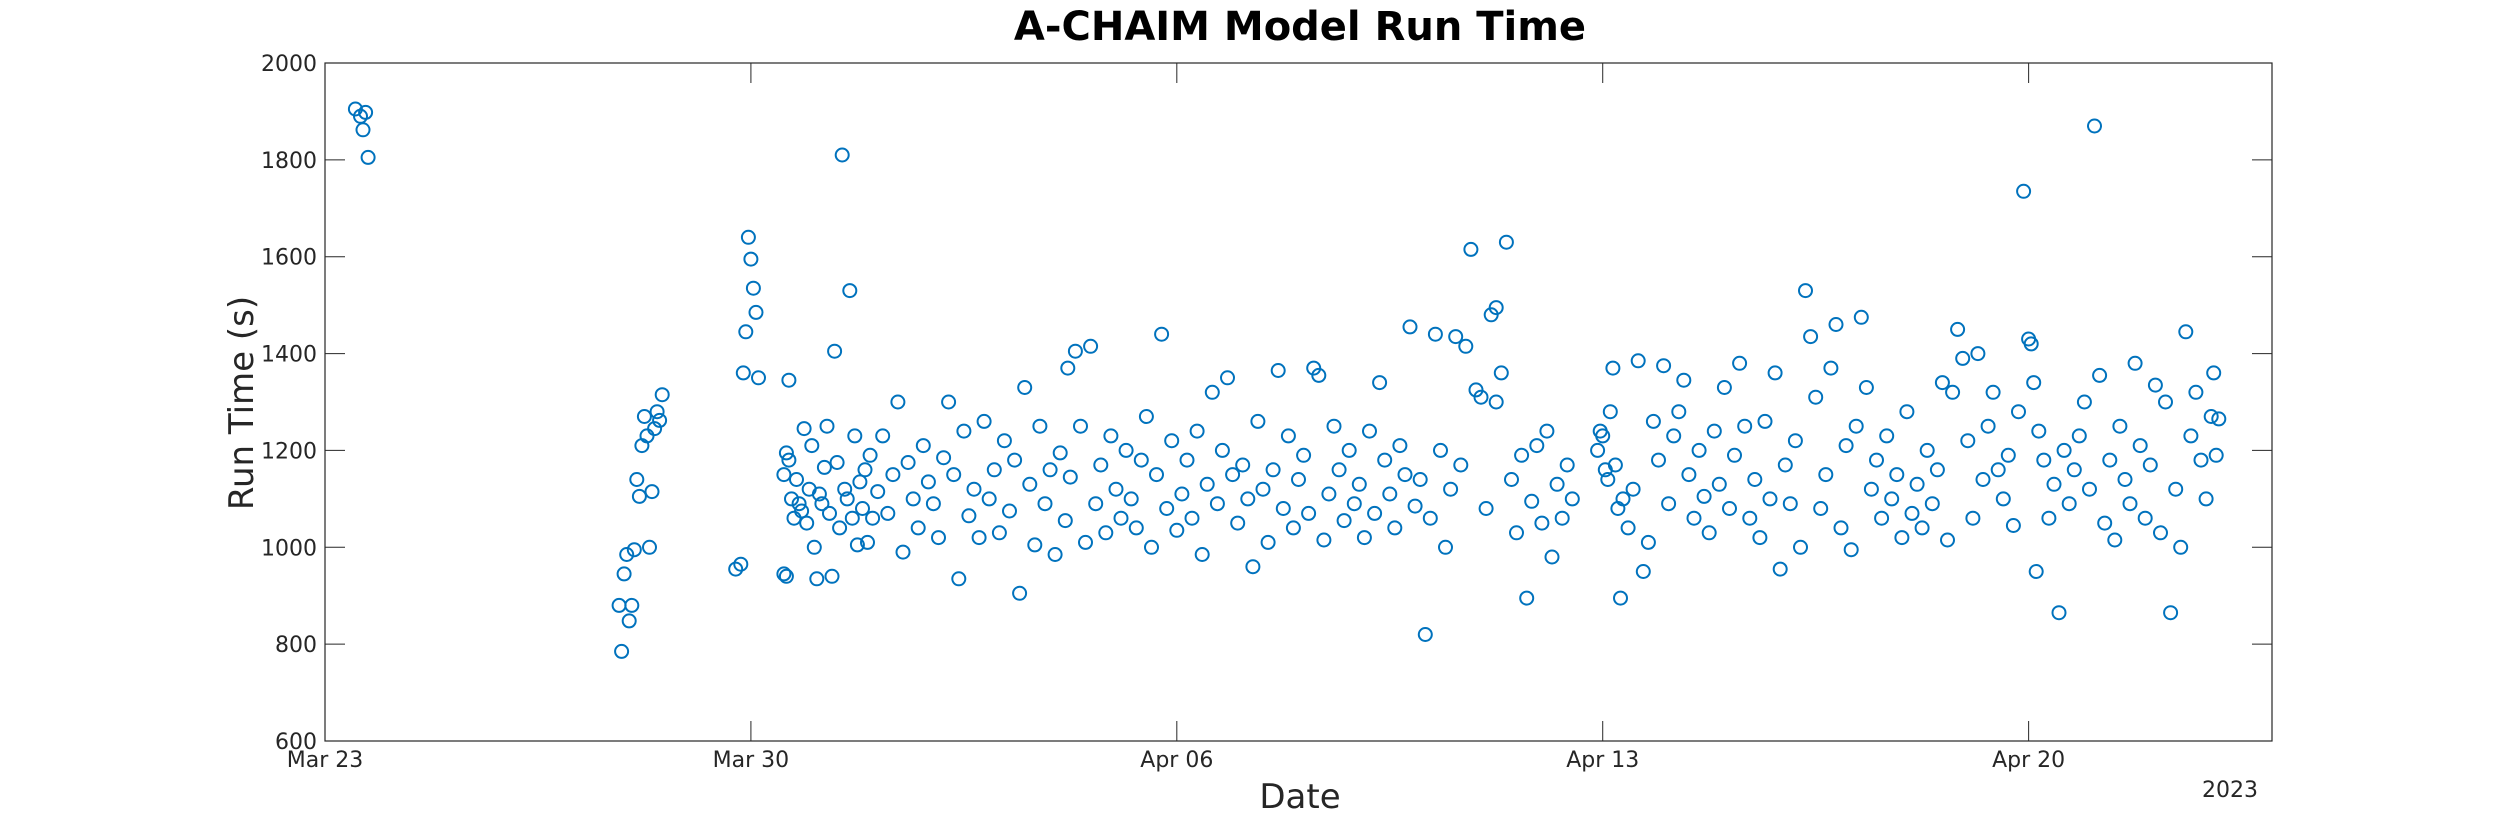  Describe the element at coordinates (289, 161) in the screenshot. I see `y-tick-label: 1800` at that location.